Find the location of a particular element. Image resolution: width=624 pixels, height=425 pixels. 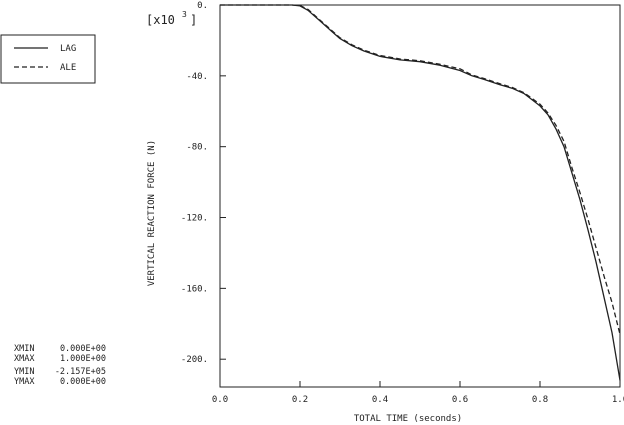

stat-label: XMIN is located at coordinates (24, 349).